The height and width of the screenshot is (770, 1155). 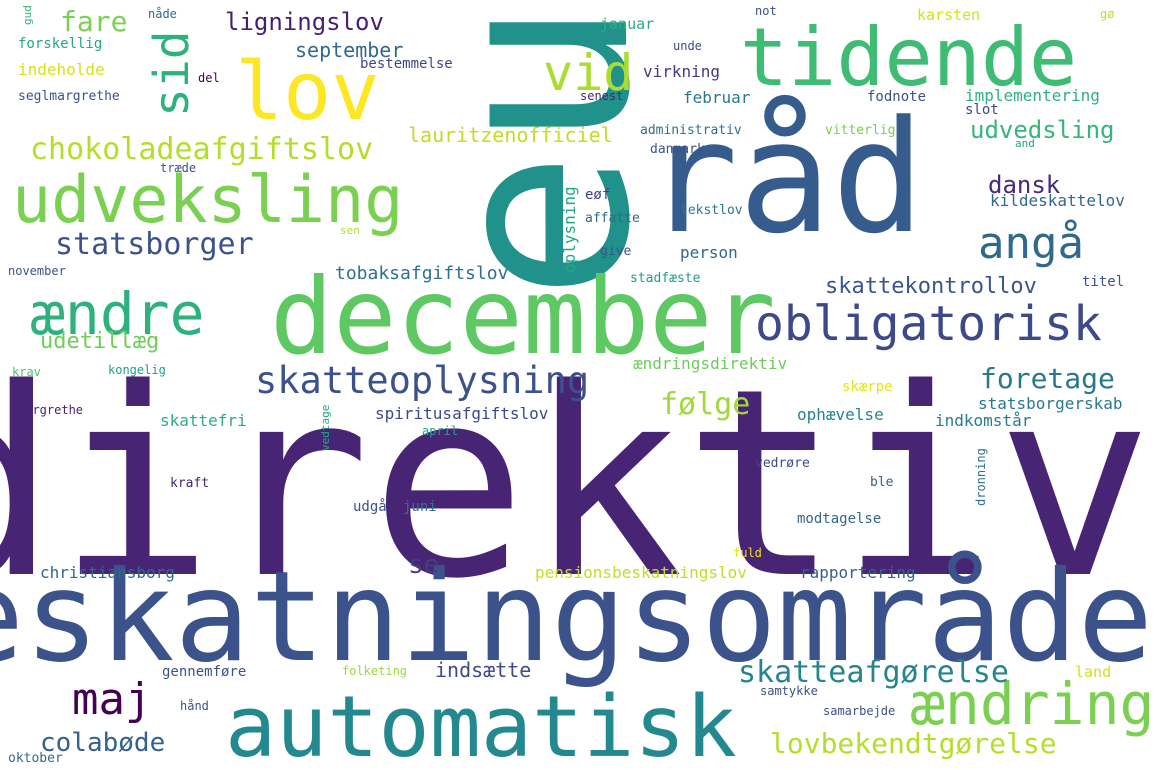 What do you see at coordinates (982, 110) in the screenshot?
I see `word-slot: slot` at bounding box center [982, 110].